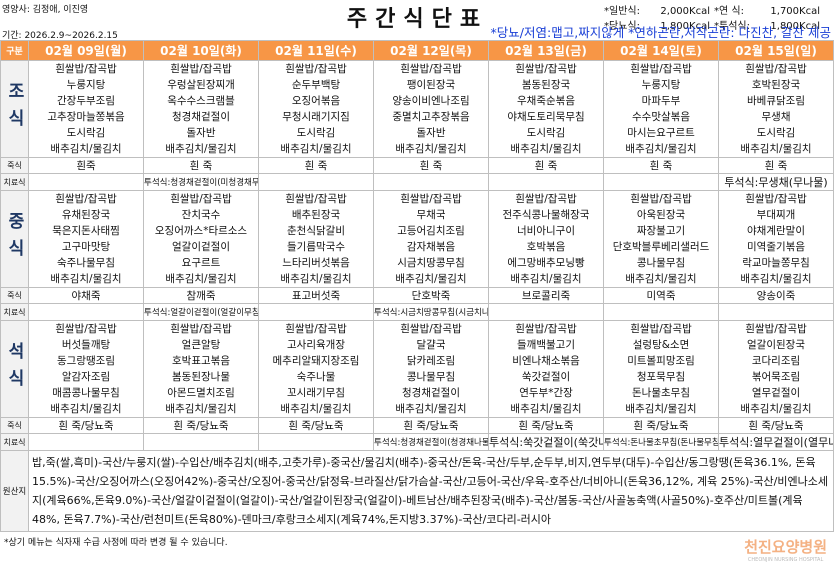  What do you see at coordinates (14, 182) in the screenshot?
I see `therapy-label: 치료식` at bounding box center [14, 182].